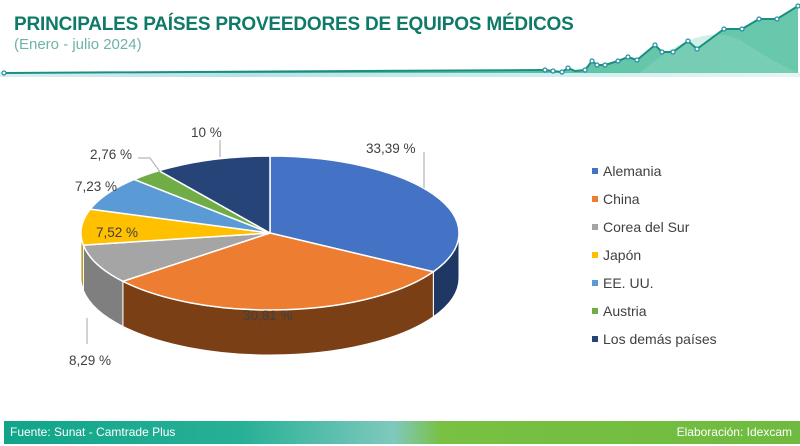 The width and height of the screenshot is (800, 446). Describe the element at coordinates (632, 171) in the screenshot. I see `legend-label: Alemania` at that location.